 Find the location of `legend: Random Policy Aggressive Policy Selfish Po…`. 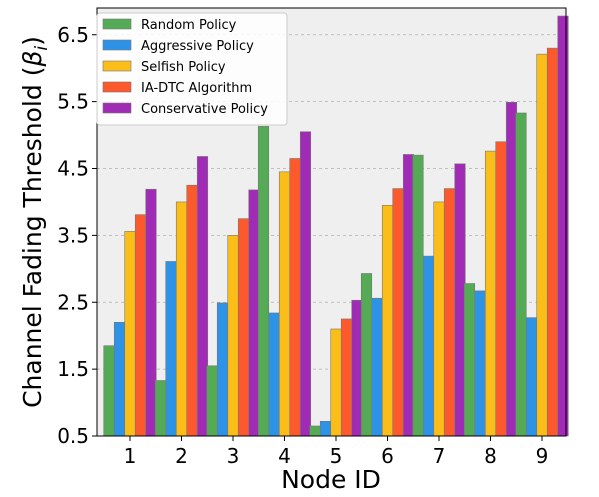

legend: Random Policy Aggressive Policy Selfish Po… is located at coordinates (192, 69).